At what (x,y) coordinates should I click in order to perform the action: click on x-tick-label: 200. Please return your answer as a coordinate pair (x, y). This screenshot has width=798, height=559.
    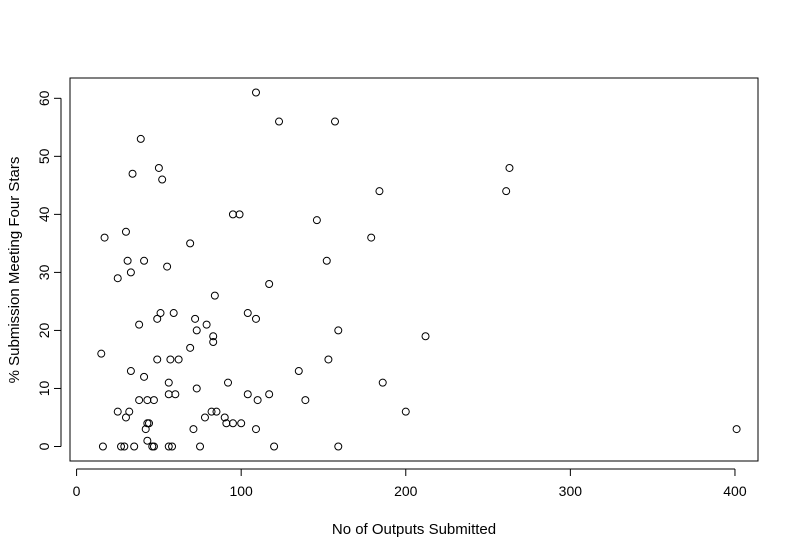
    Looking at the image, I should click on (406, 491).